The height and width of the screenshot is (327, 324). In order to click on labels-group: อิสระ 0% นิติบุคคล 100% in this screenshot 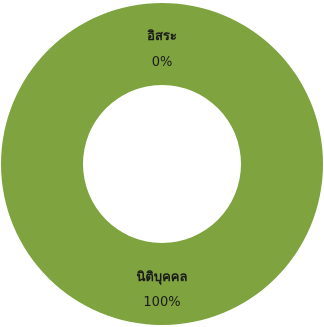, I will do `click(162, 169)`.